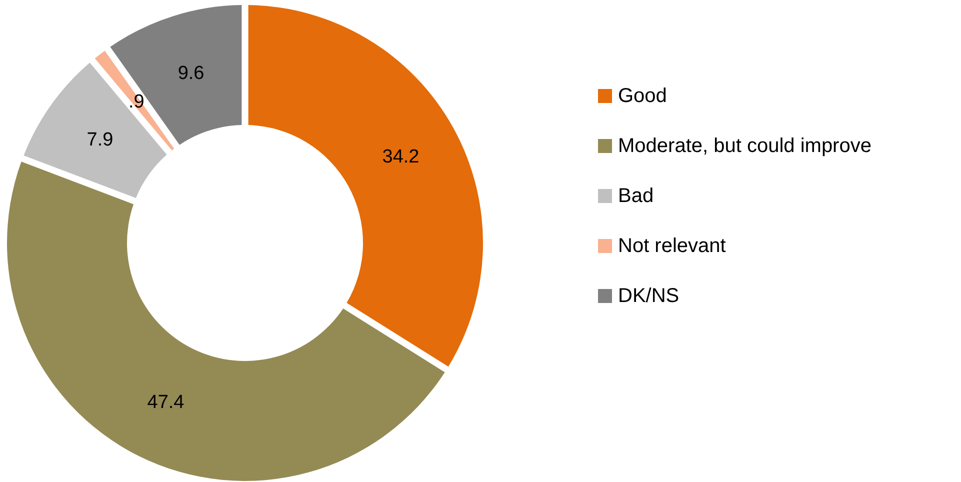 The width and height of the screenshot is (961, 482). What do you see at coordinates (136, 101) in the screenshot?
I see `data-label: .9` at bounding box center [136, 101].